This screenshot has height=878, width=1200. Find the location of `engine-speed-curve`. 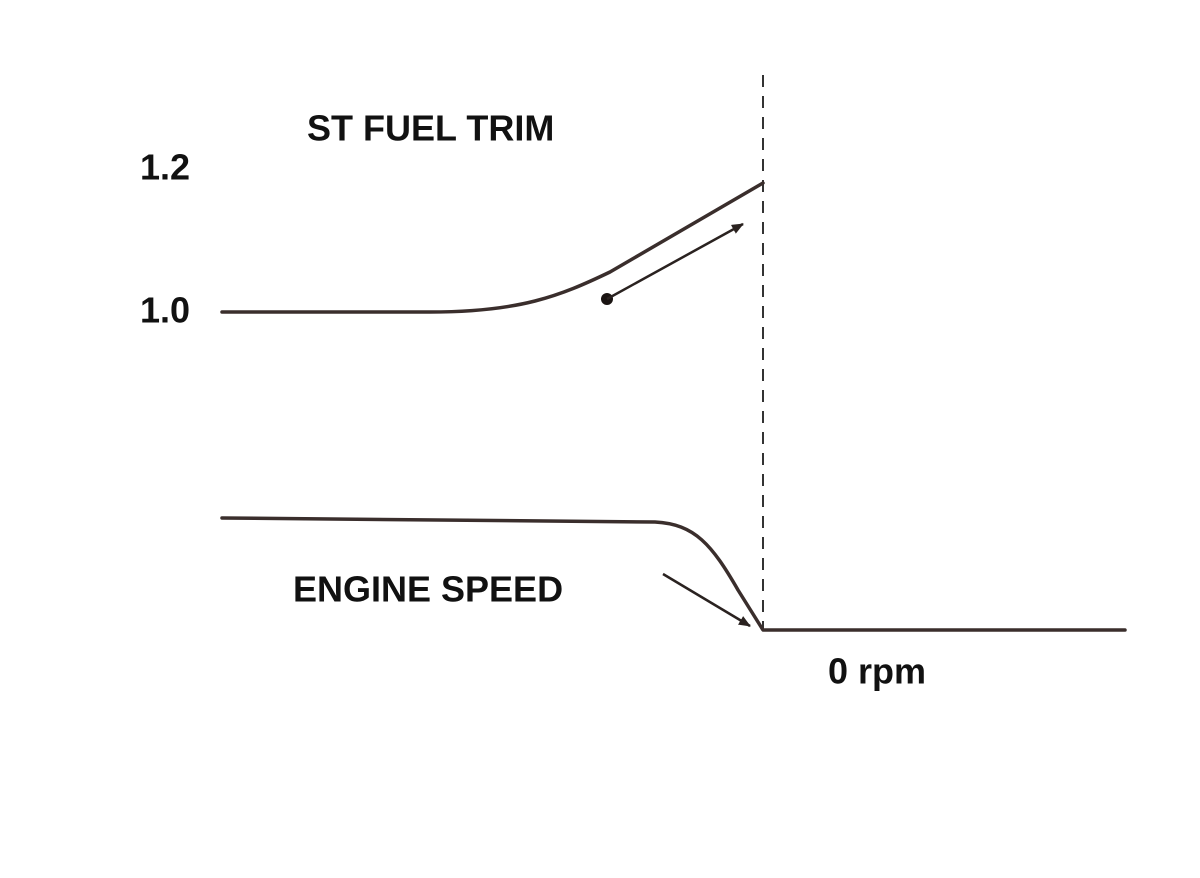

engine-speed-curve is located at coordinates (673, 574).